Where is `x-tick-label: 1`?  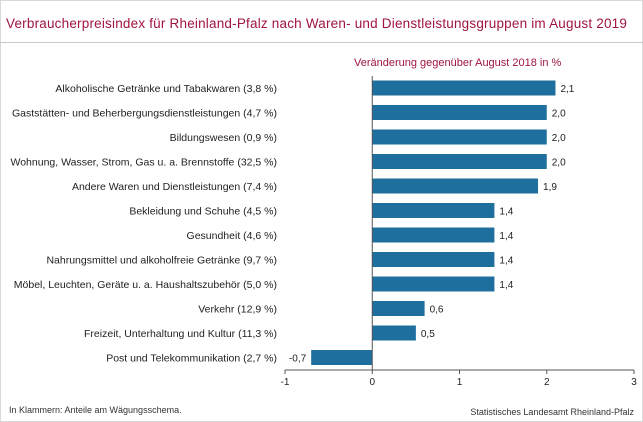
x-tick-label: 1 is located at coordinates (460, 382).